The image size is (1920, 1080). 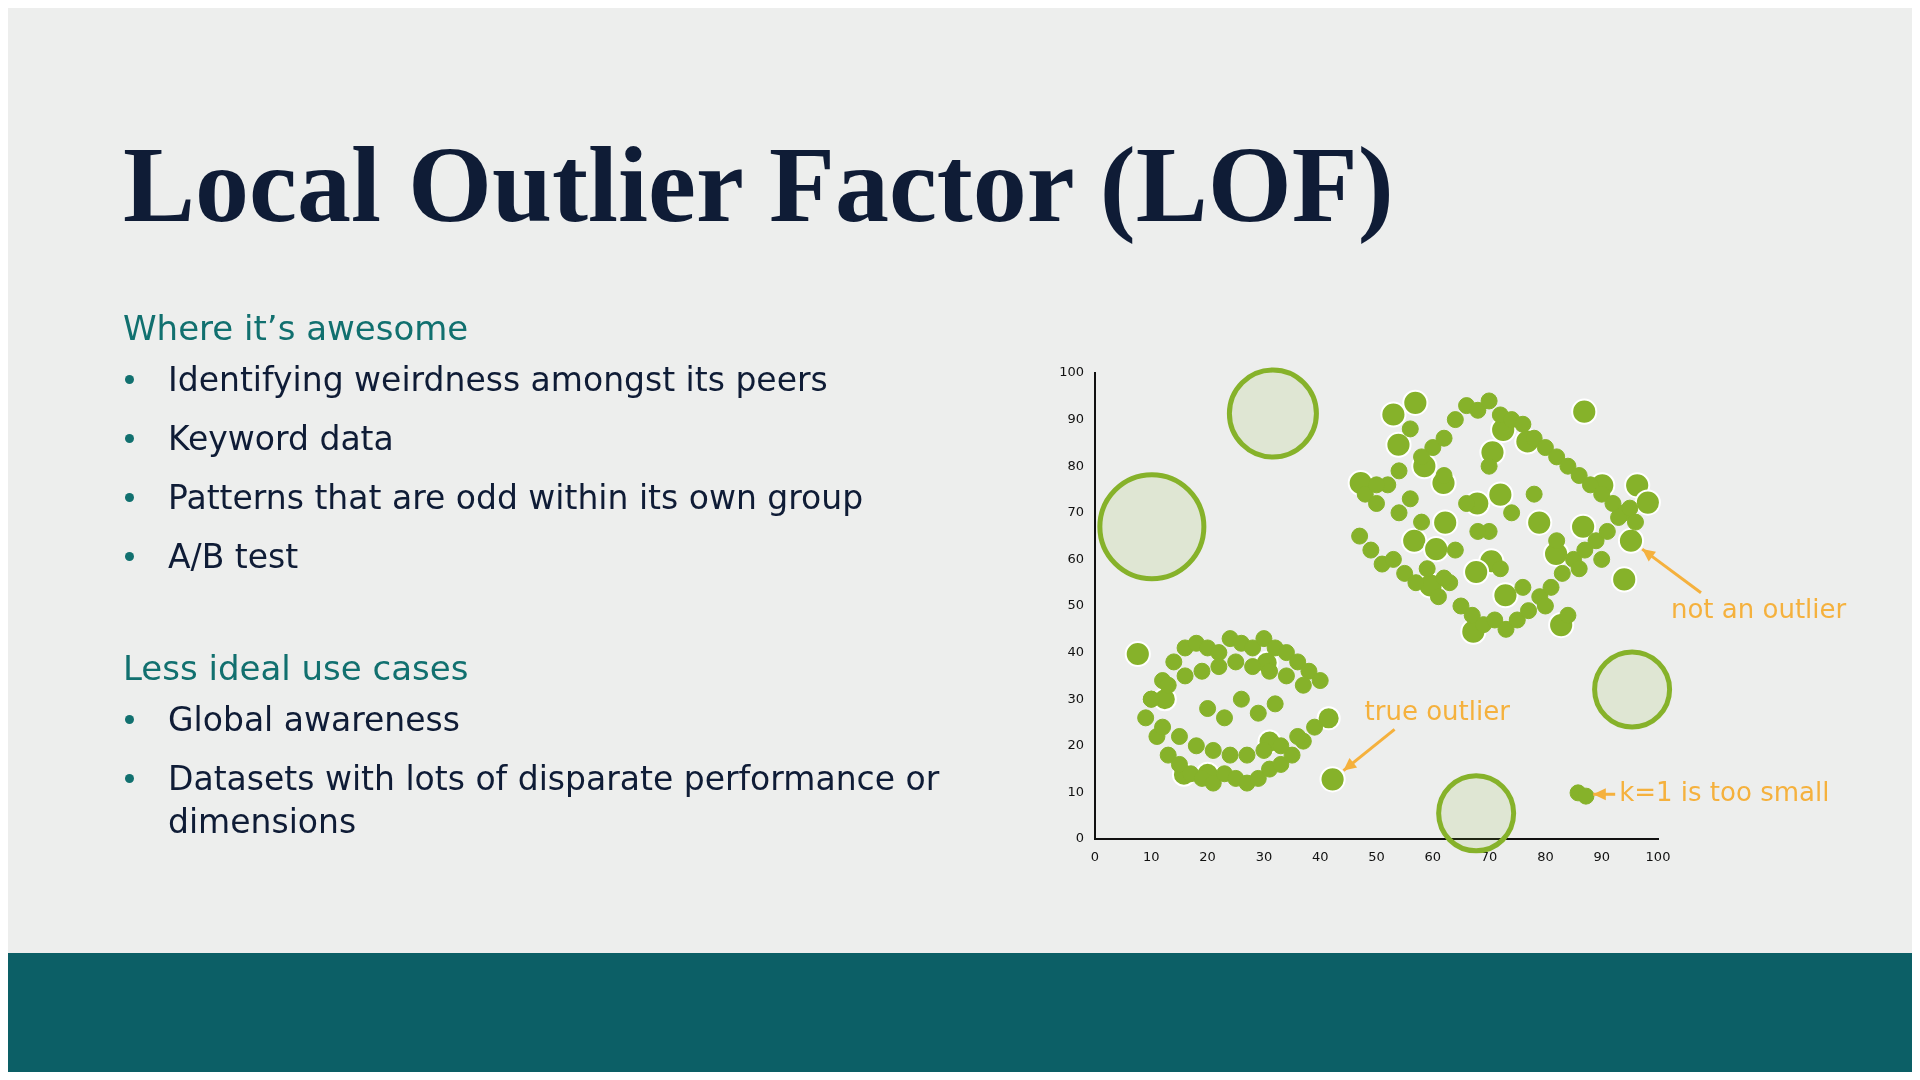 I want to click on annotation: not an outlier, so click(x=1758, y=608).